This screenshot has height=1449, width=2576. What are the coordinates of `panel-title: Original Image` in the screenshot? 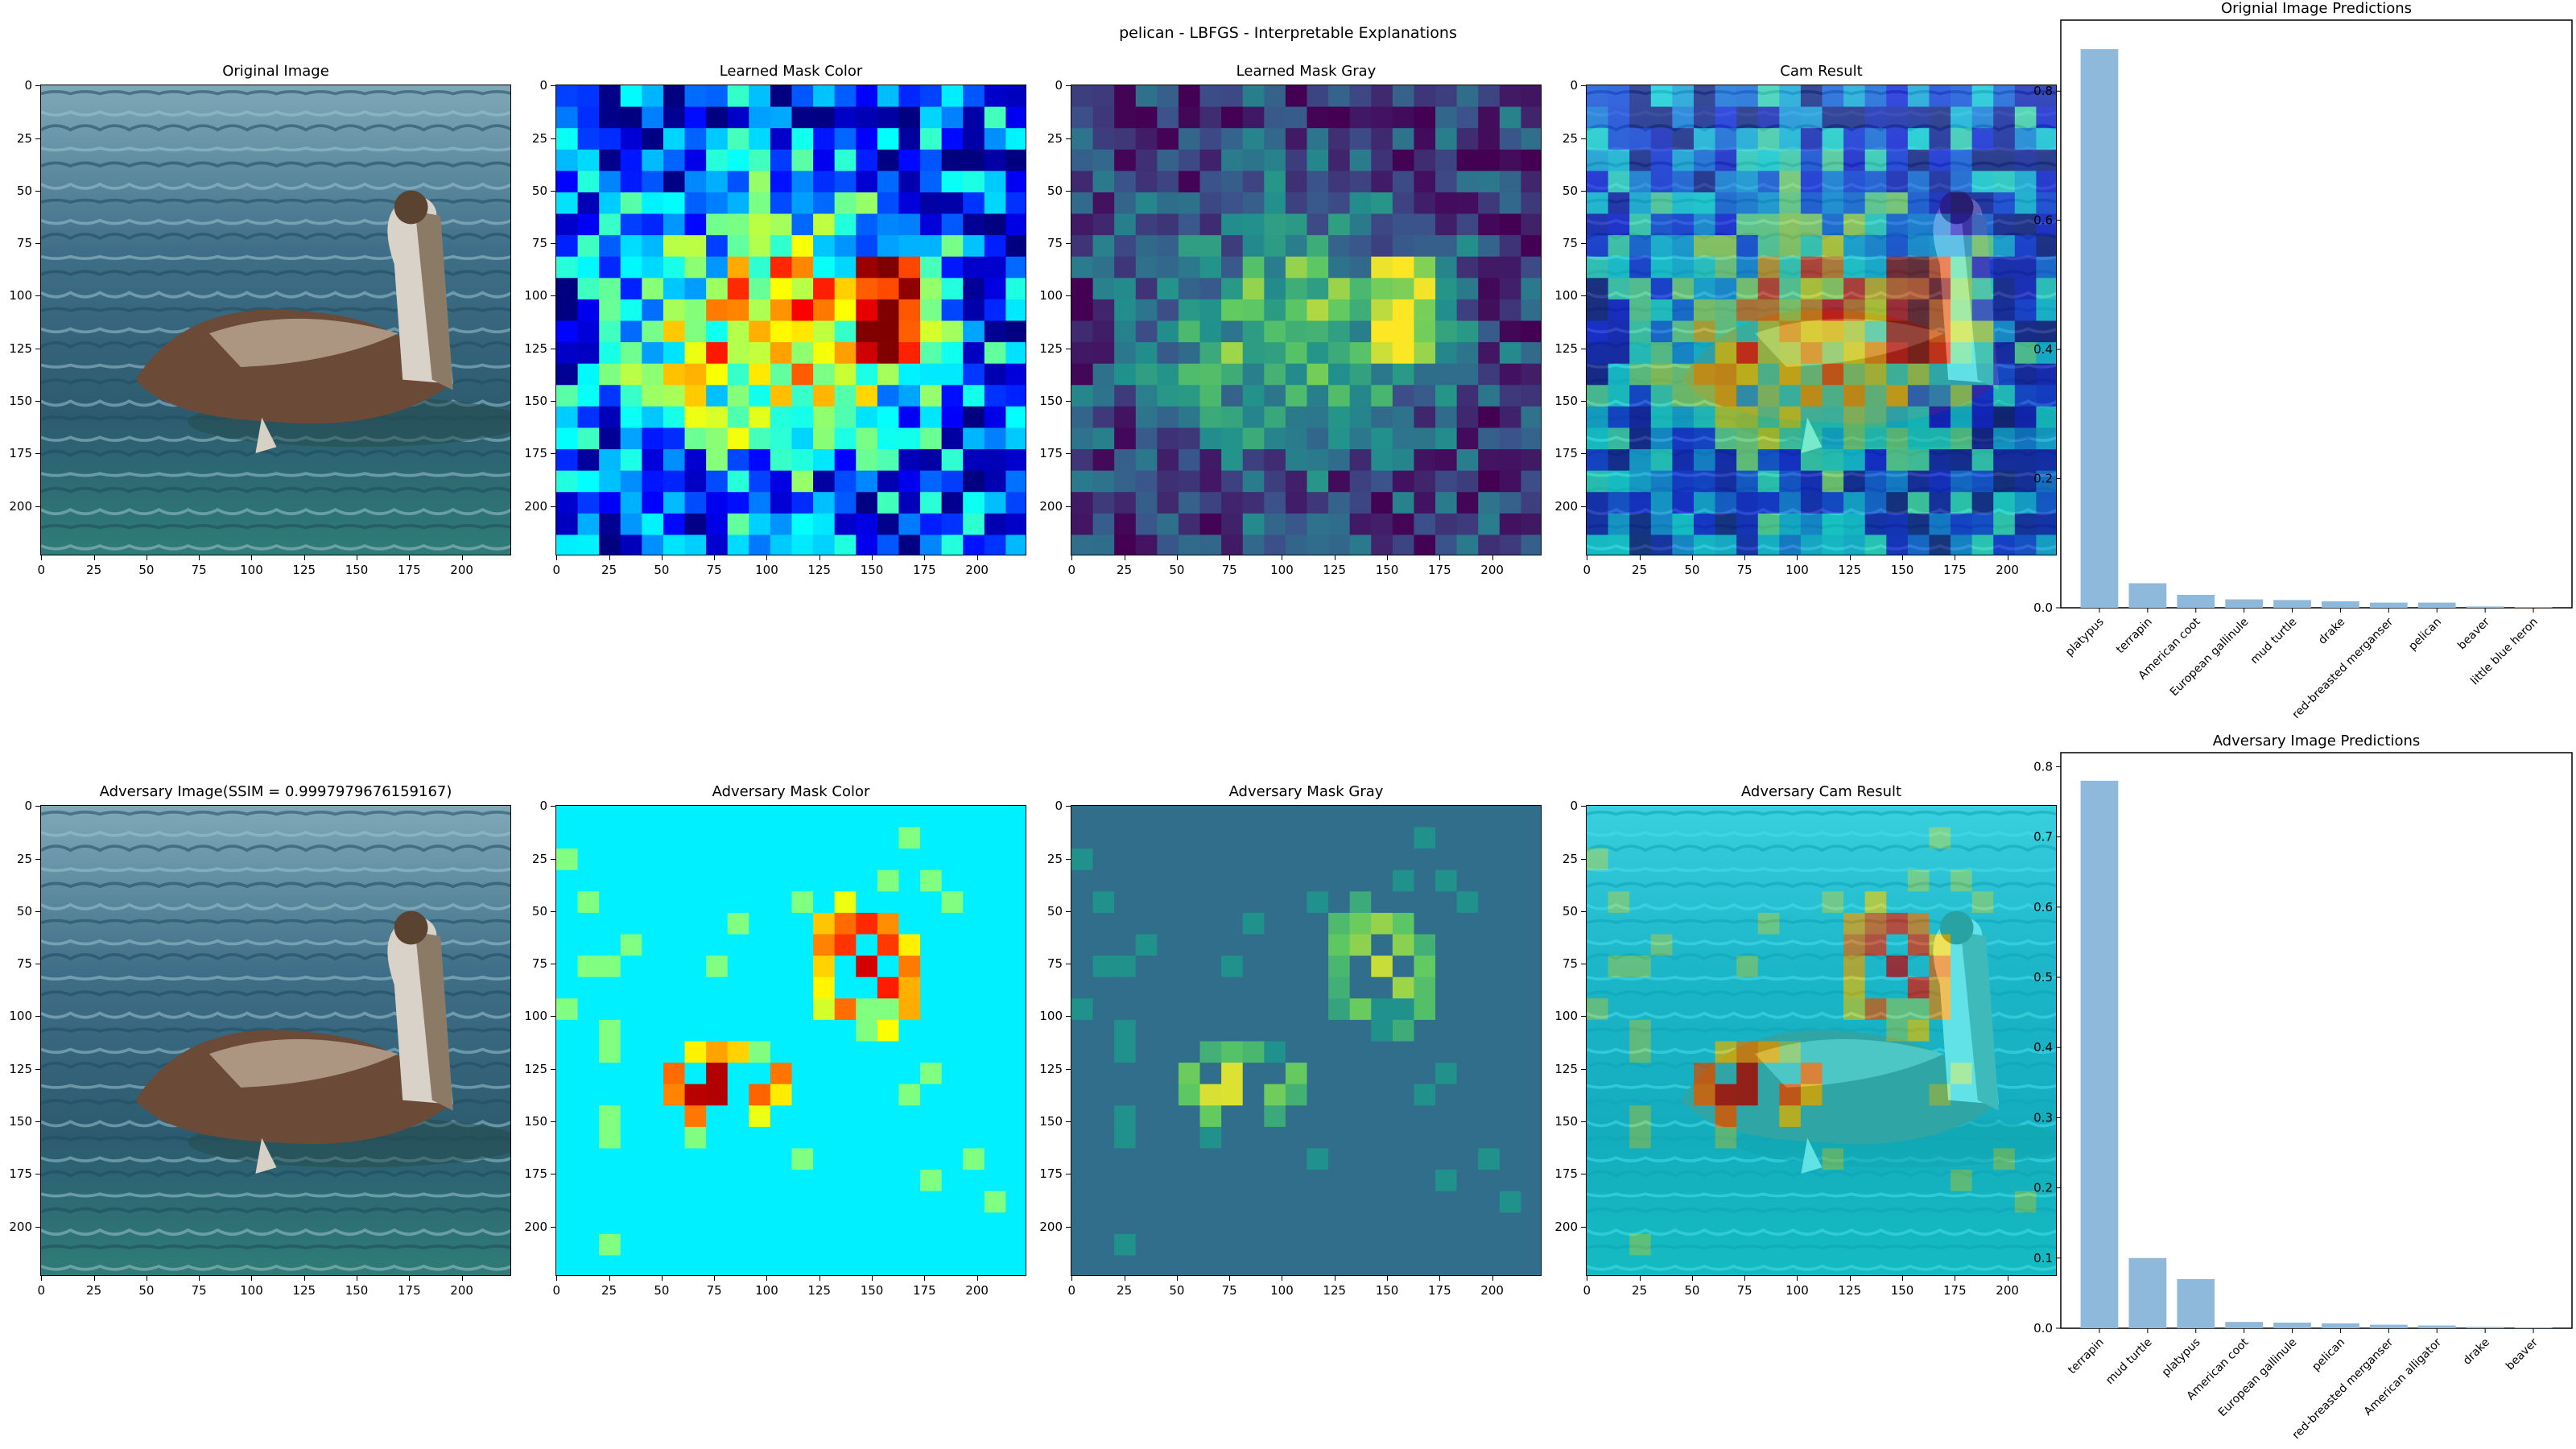 It's located at (275, 71).